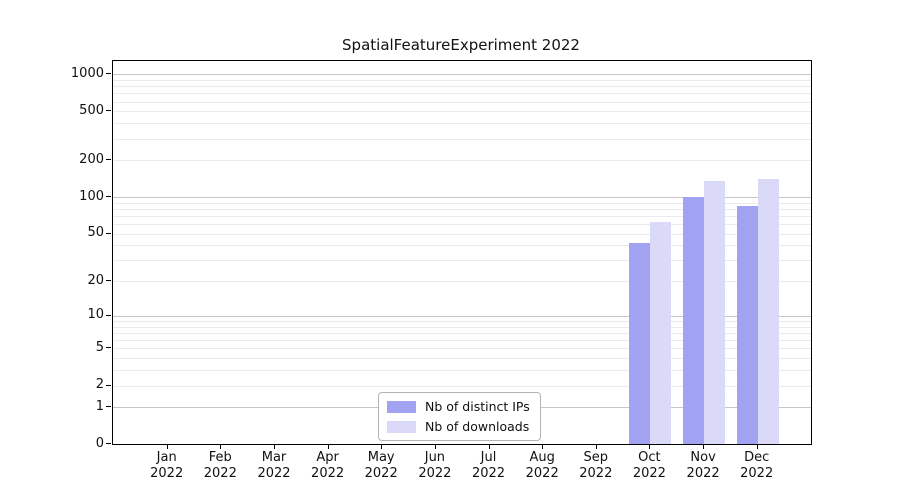 The height and width of the screenshot is (500, 900). What do you see at coordinates (99, 347) in the screenshot?
I see `y-tick-label: 5` at bounding box center [99, 347].